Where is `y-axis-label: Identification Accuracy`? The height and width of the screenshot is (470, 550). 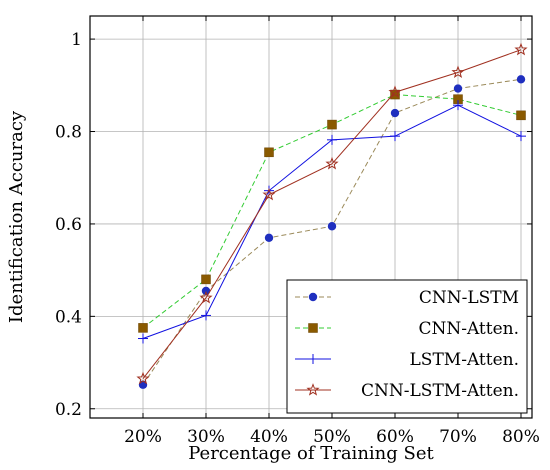 y-axis-label: Identification Accuracy is located at coordinates (16, 216).